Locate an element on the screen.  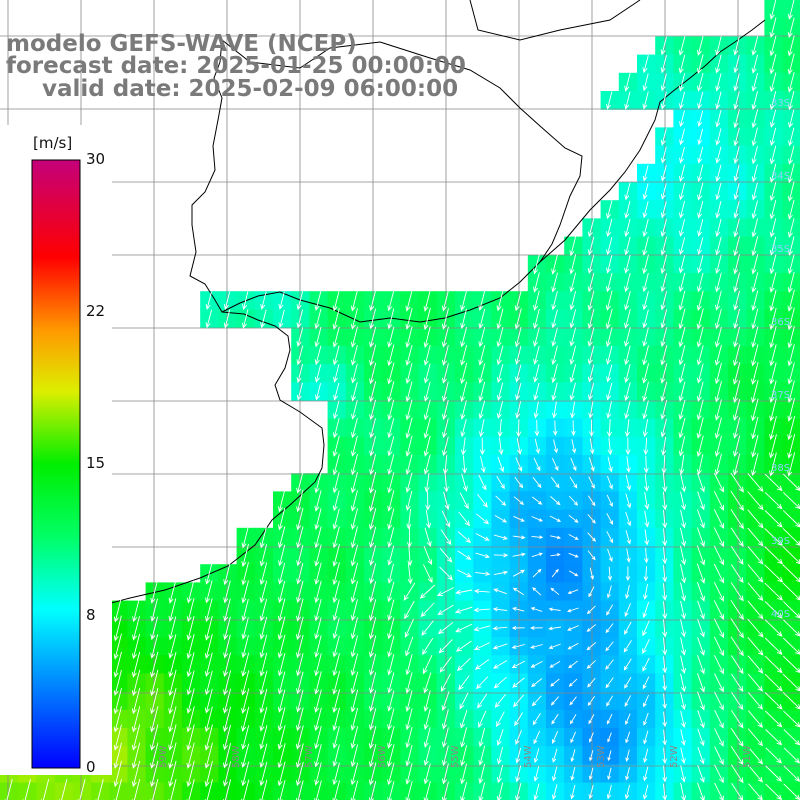
field-cell is located at coordinates (737, 791).